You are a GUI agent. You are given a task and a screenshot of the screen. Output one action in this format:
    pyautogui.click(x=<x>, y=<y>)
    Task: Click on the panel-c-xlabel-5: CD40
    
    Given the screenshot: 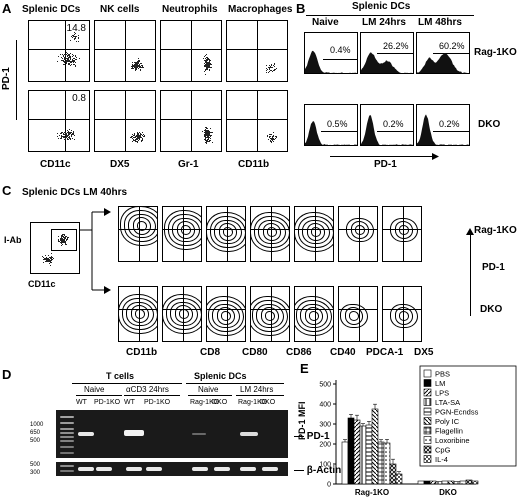 What is the action you would take?
    pyautogui.click(x=343, y=352)
    